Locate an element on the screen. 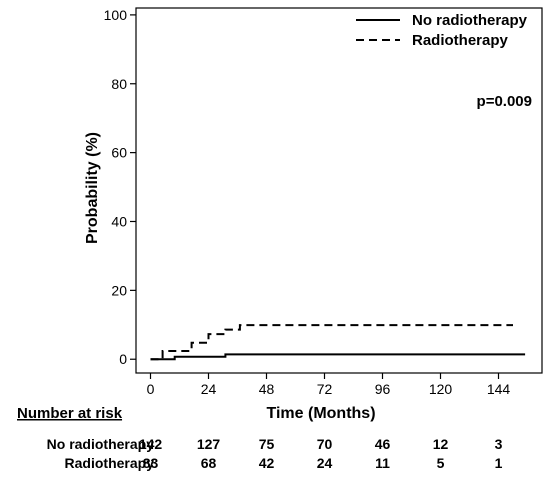  y-tick-label: 60 is located at coordinates (119, 153).